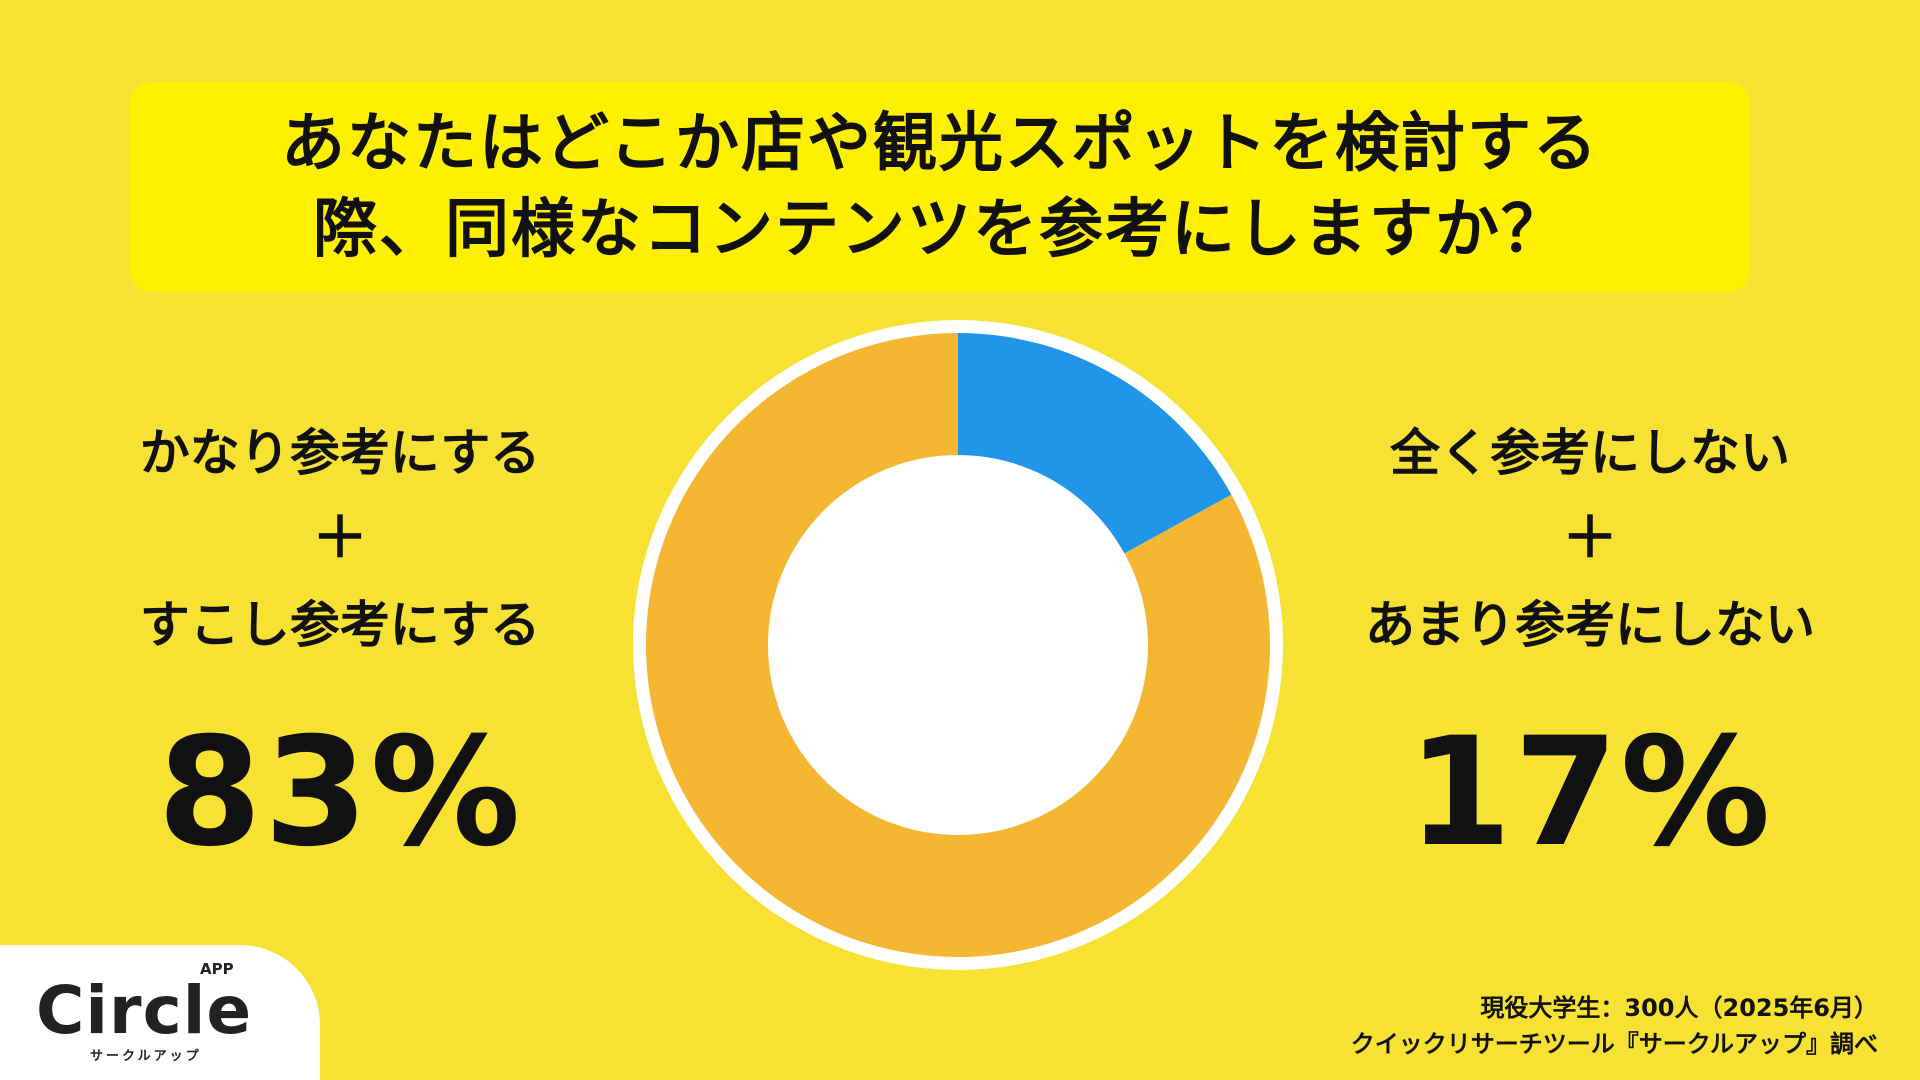 This screenshot has height=1080, width=1920. I want to click on logo-wordmark: Circle, so click(144, 1010).